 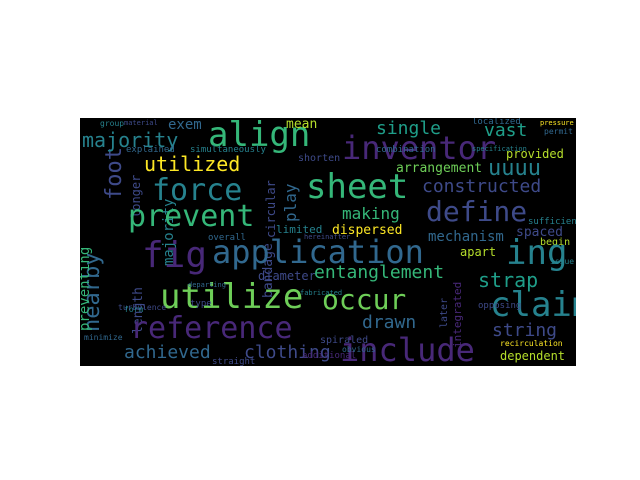 I want to click on word-apart: apart, so click(x=478, y=252).